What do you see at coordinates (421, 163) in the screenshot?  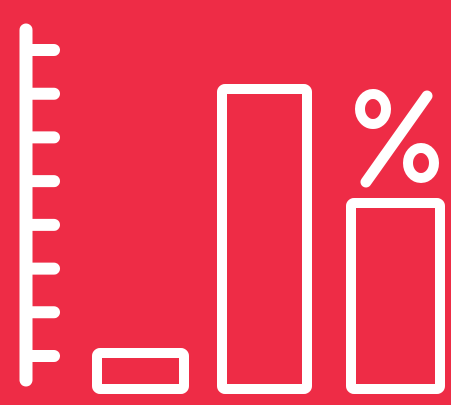 I see `percent-circle-bottom` at bounding box center [421, 163].